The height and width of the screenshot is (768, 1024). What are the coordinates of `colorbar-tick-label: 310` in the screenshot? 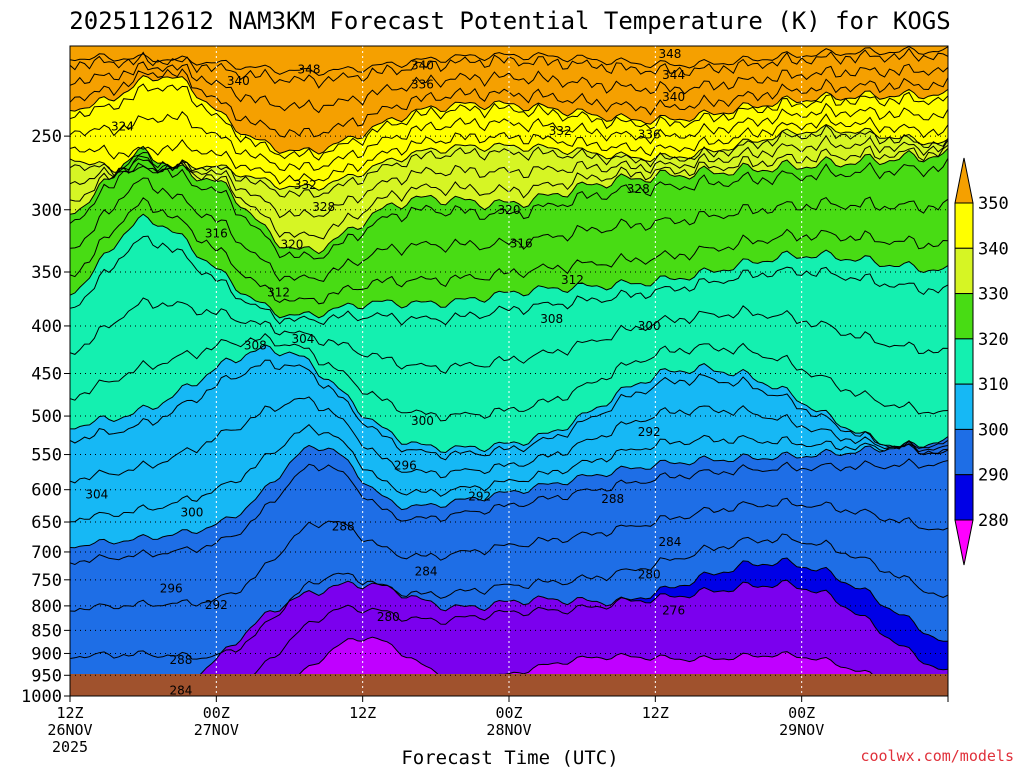 It's located at (993, 385).